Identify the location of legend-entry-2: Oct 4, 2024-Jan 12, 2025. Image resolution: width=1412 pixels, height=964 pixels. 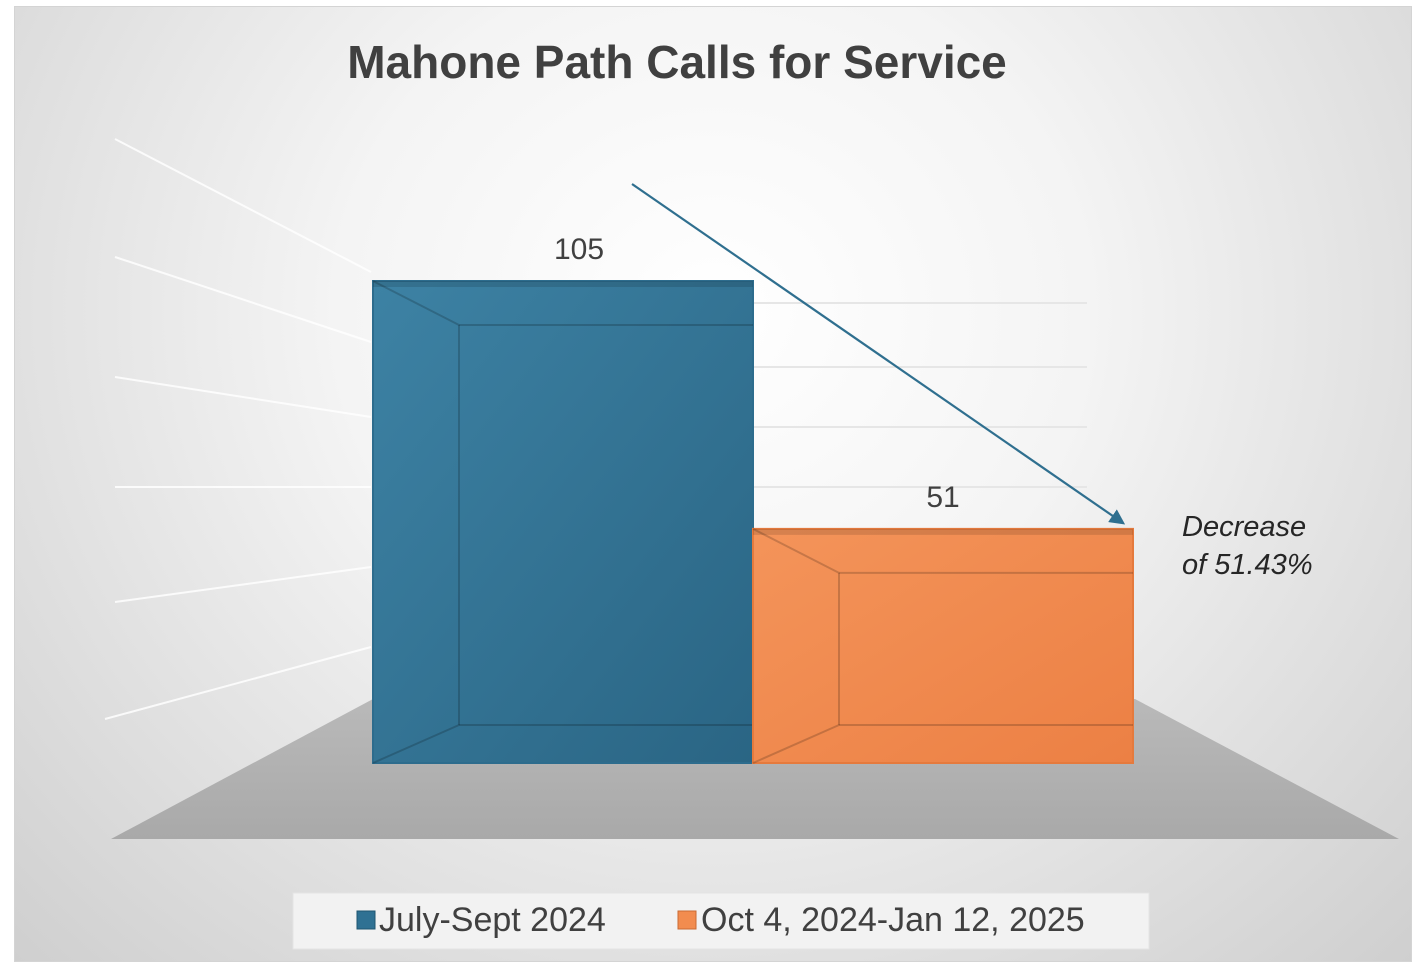
(881, 920).